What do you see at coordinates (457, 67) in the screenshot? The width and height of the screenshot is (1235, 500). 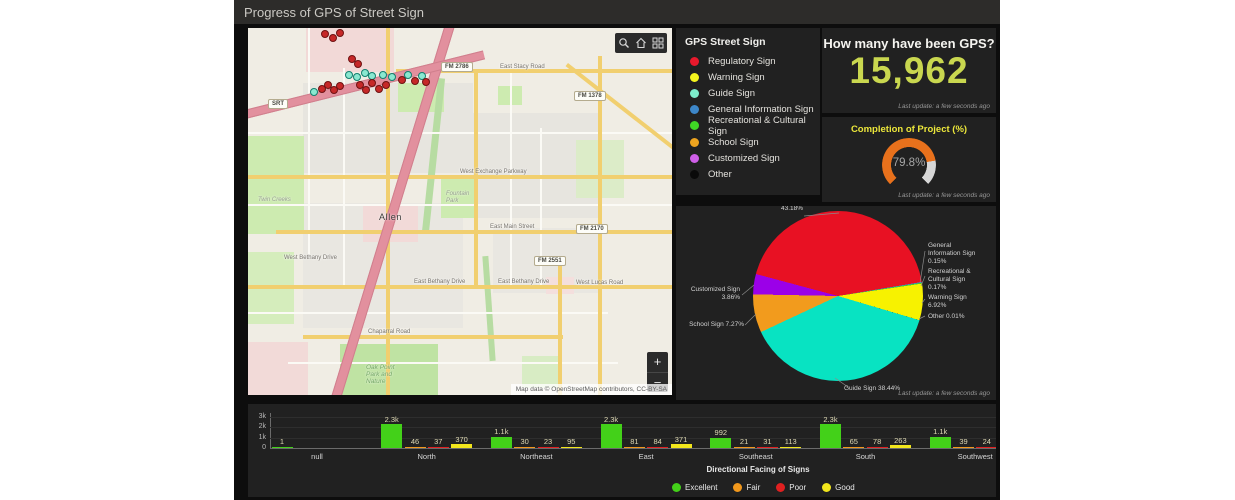 I see `map-label-shield: FM 2786` at bounding box center [457, 67].